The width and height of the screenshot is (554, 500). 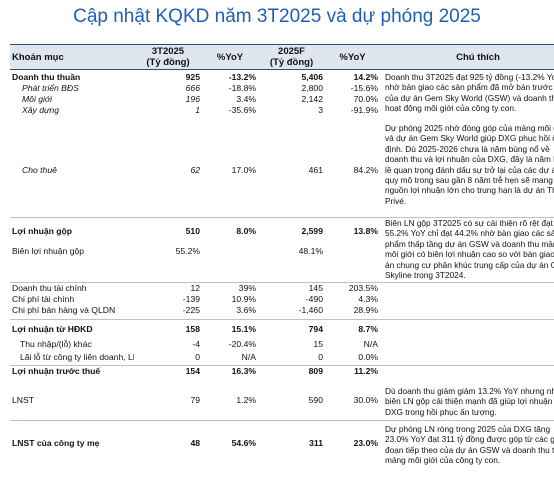 What do you see at coordinates (168, 372) in the screenshot?
I see `cell-value: 154` at bounding box center [168, 372].